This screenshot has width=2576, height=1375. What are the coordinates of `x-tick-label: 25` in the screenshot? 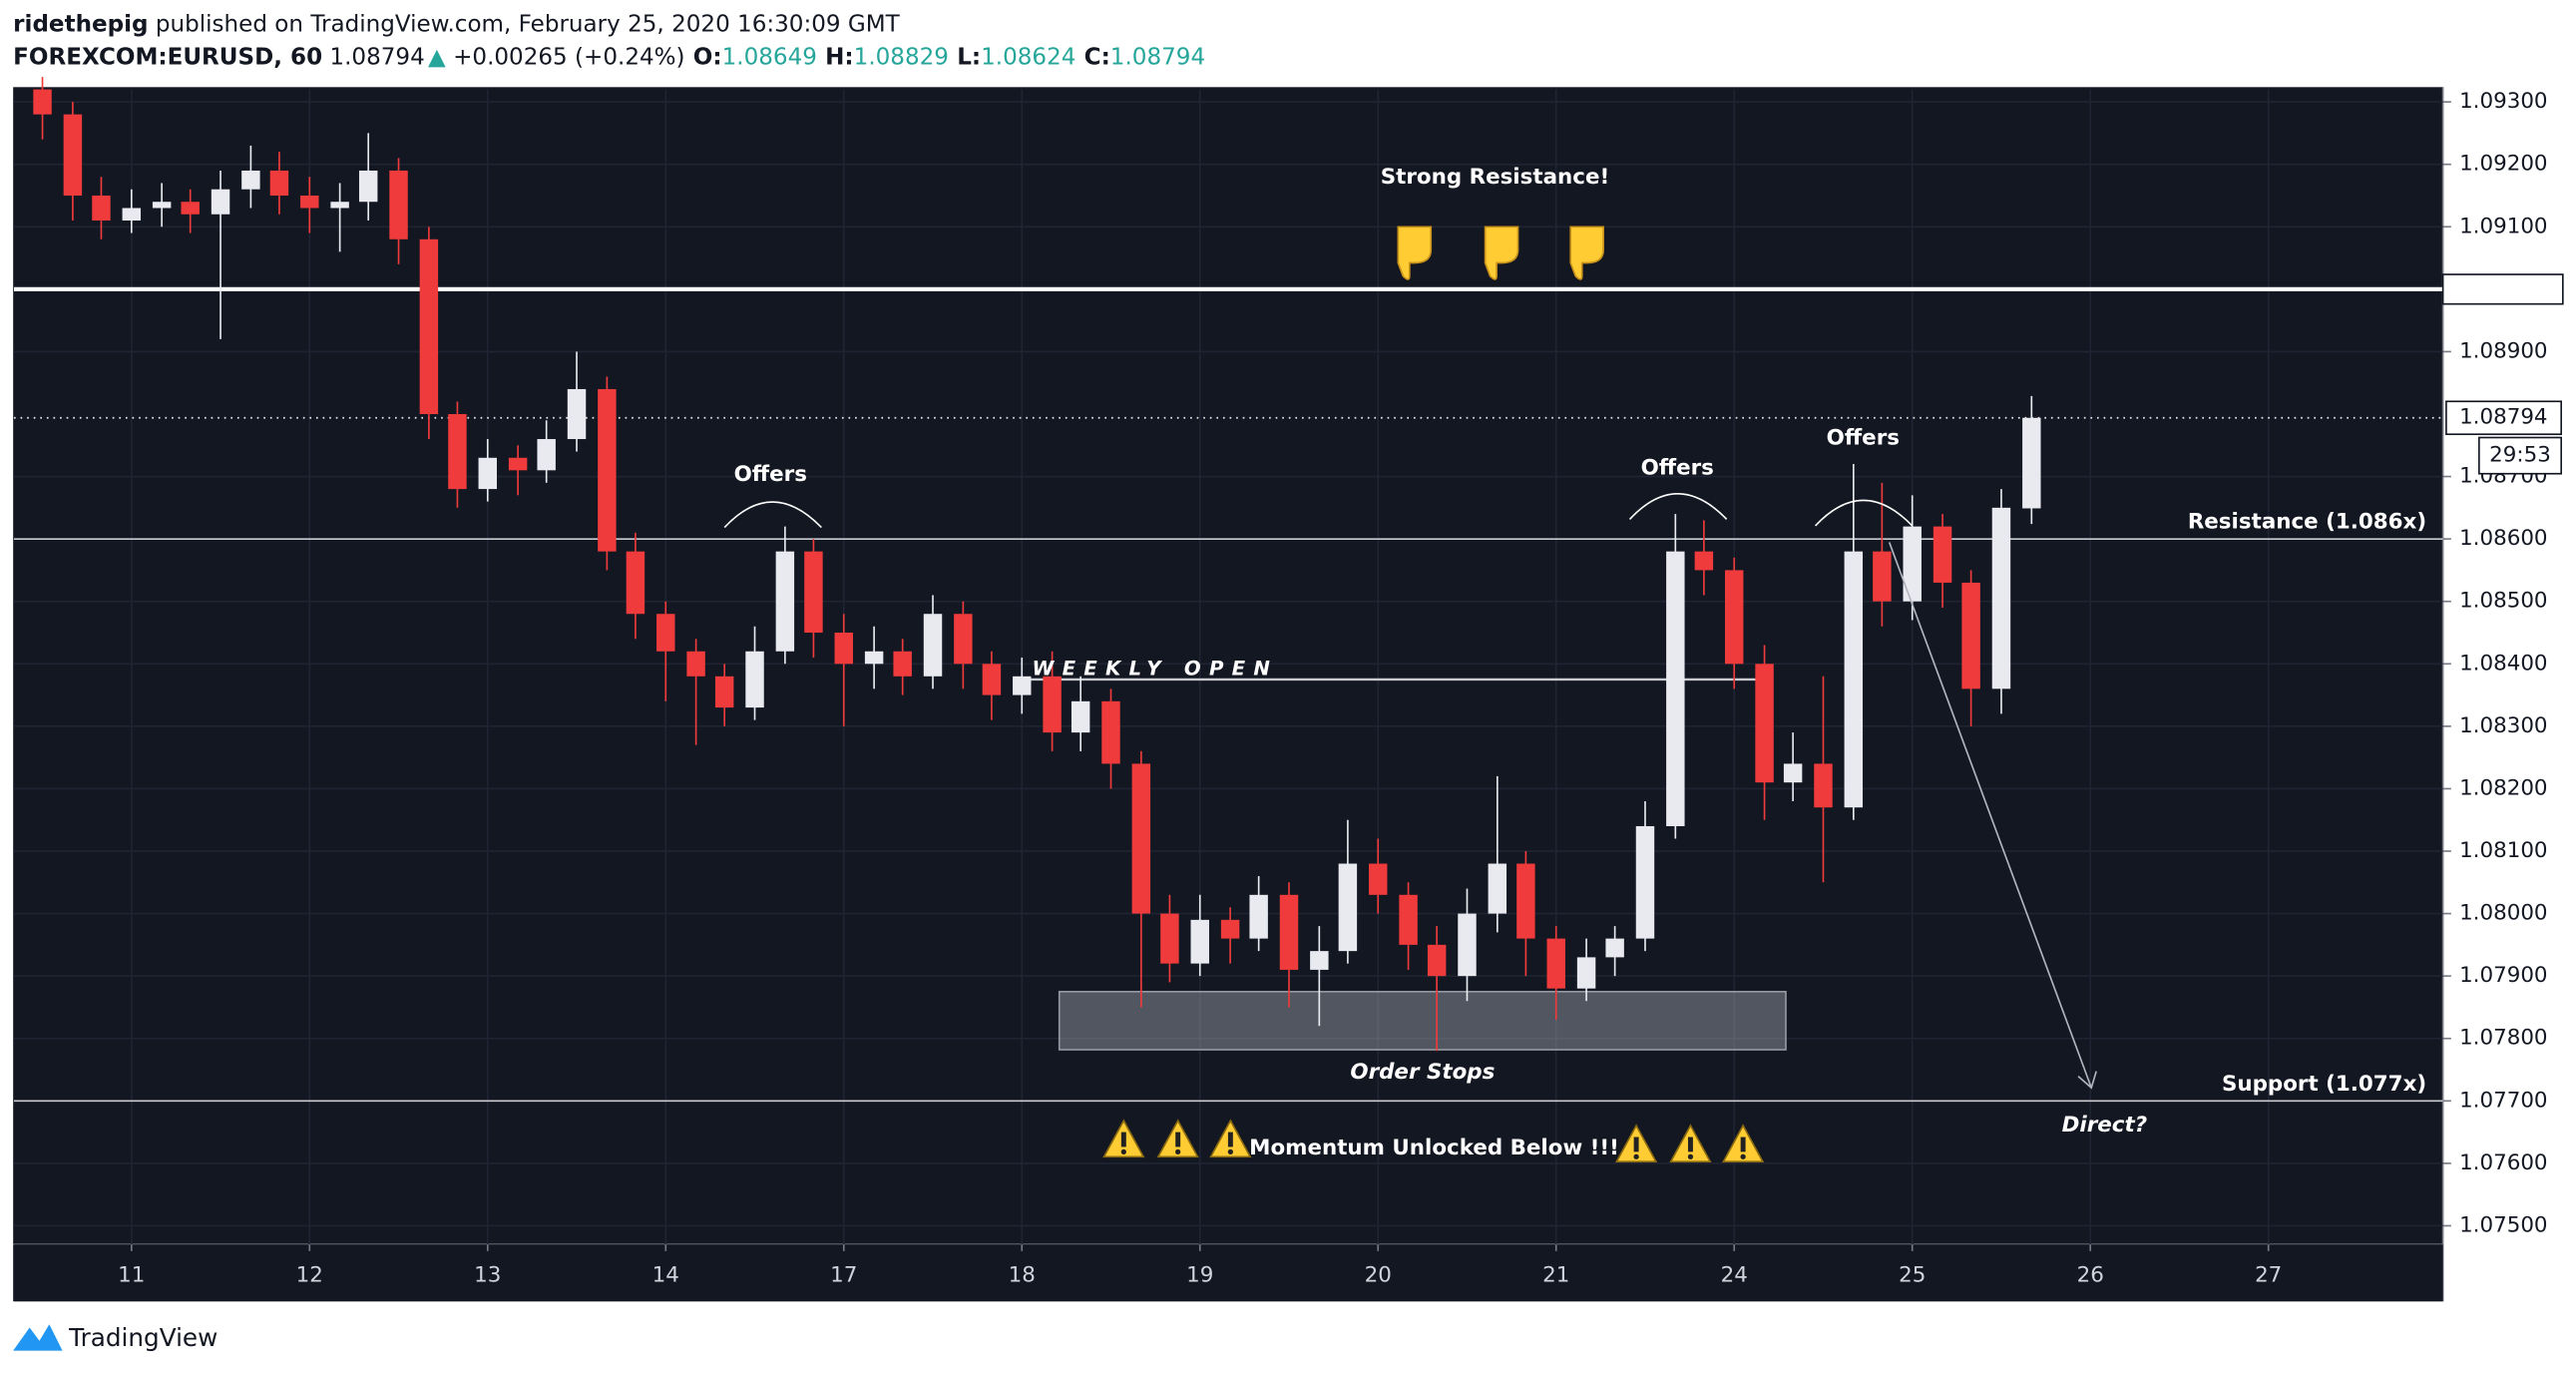 It's located at (1912, 1276).